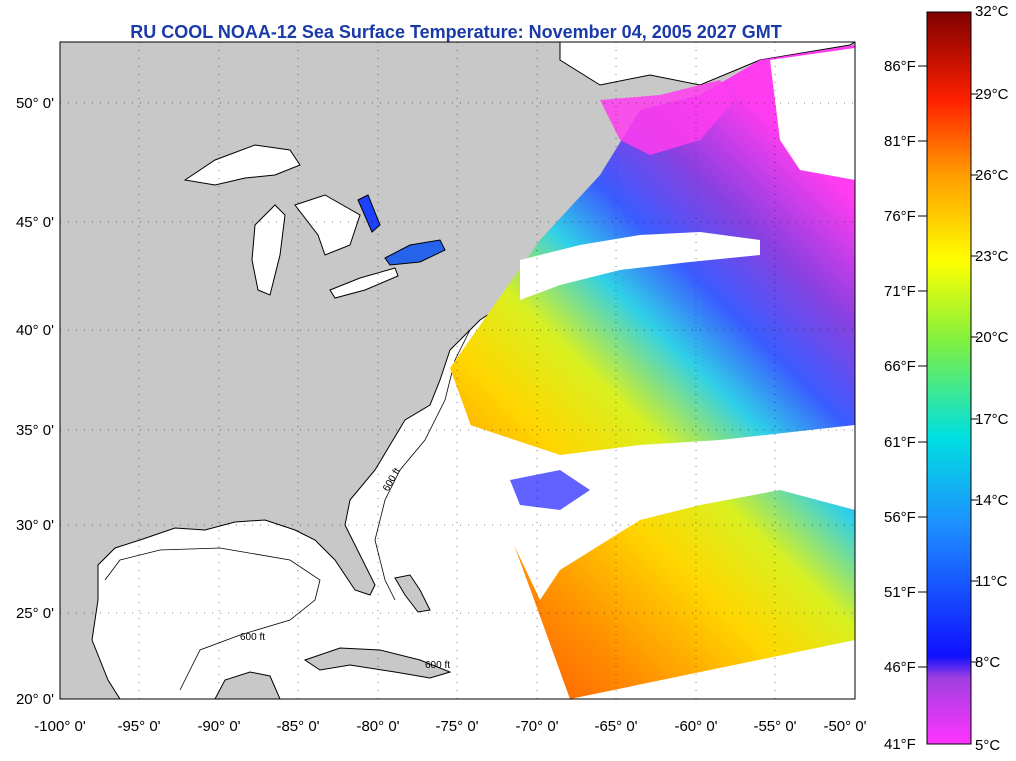  What do you see at coordinates (247, 685) in the screenshot?
I see `yucatan` at bounding box center [247, 685].